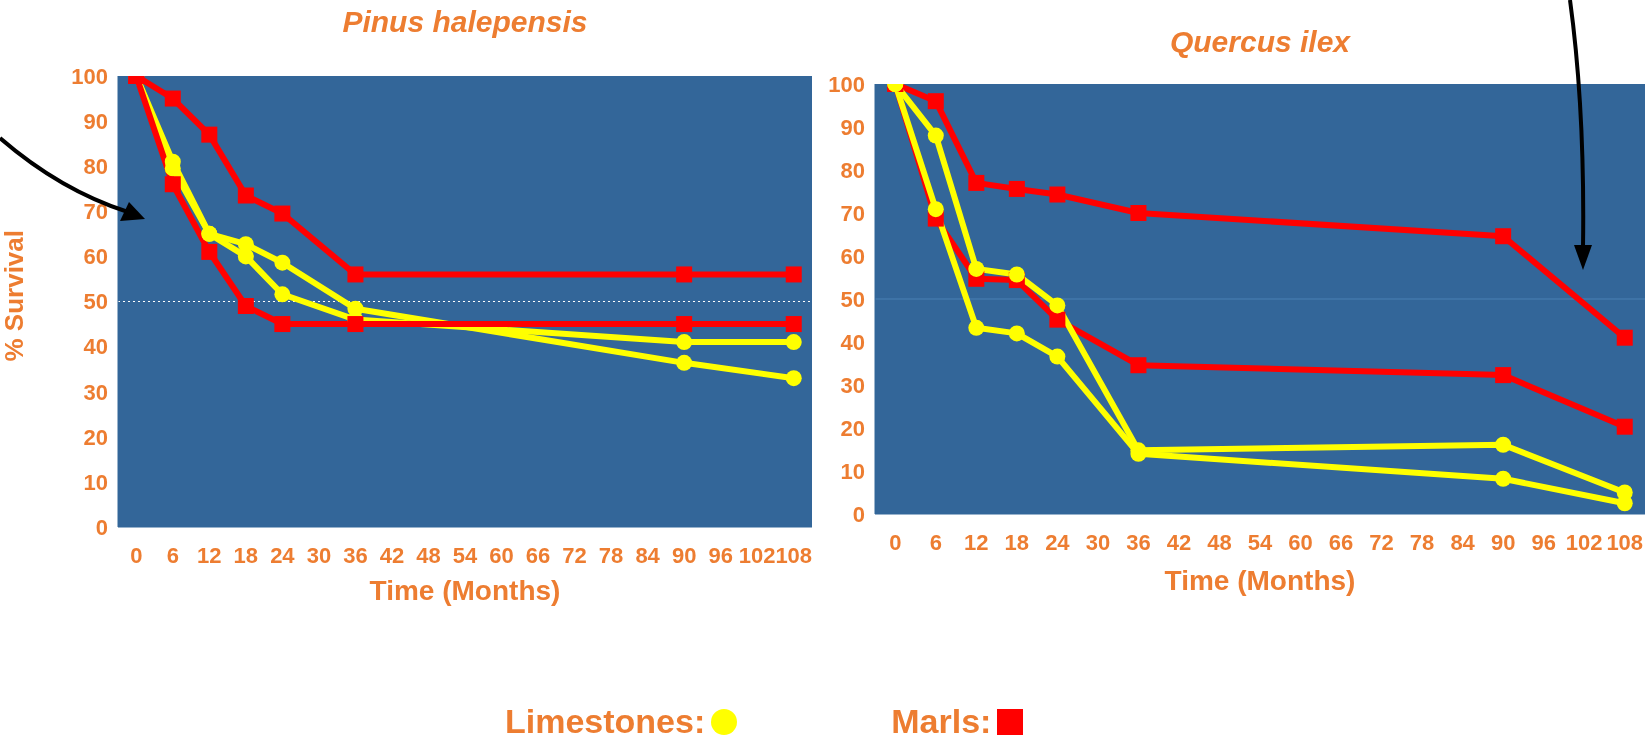 This screenshot has height=751, width=1650. Describe the element at coordinates (605, 721) in the screenshot. I see `legend-label: Limestones:` at that location.